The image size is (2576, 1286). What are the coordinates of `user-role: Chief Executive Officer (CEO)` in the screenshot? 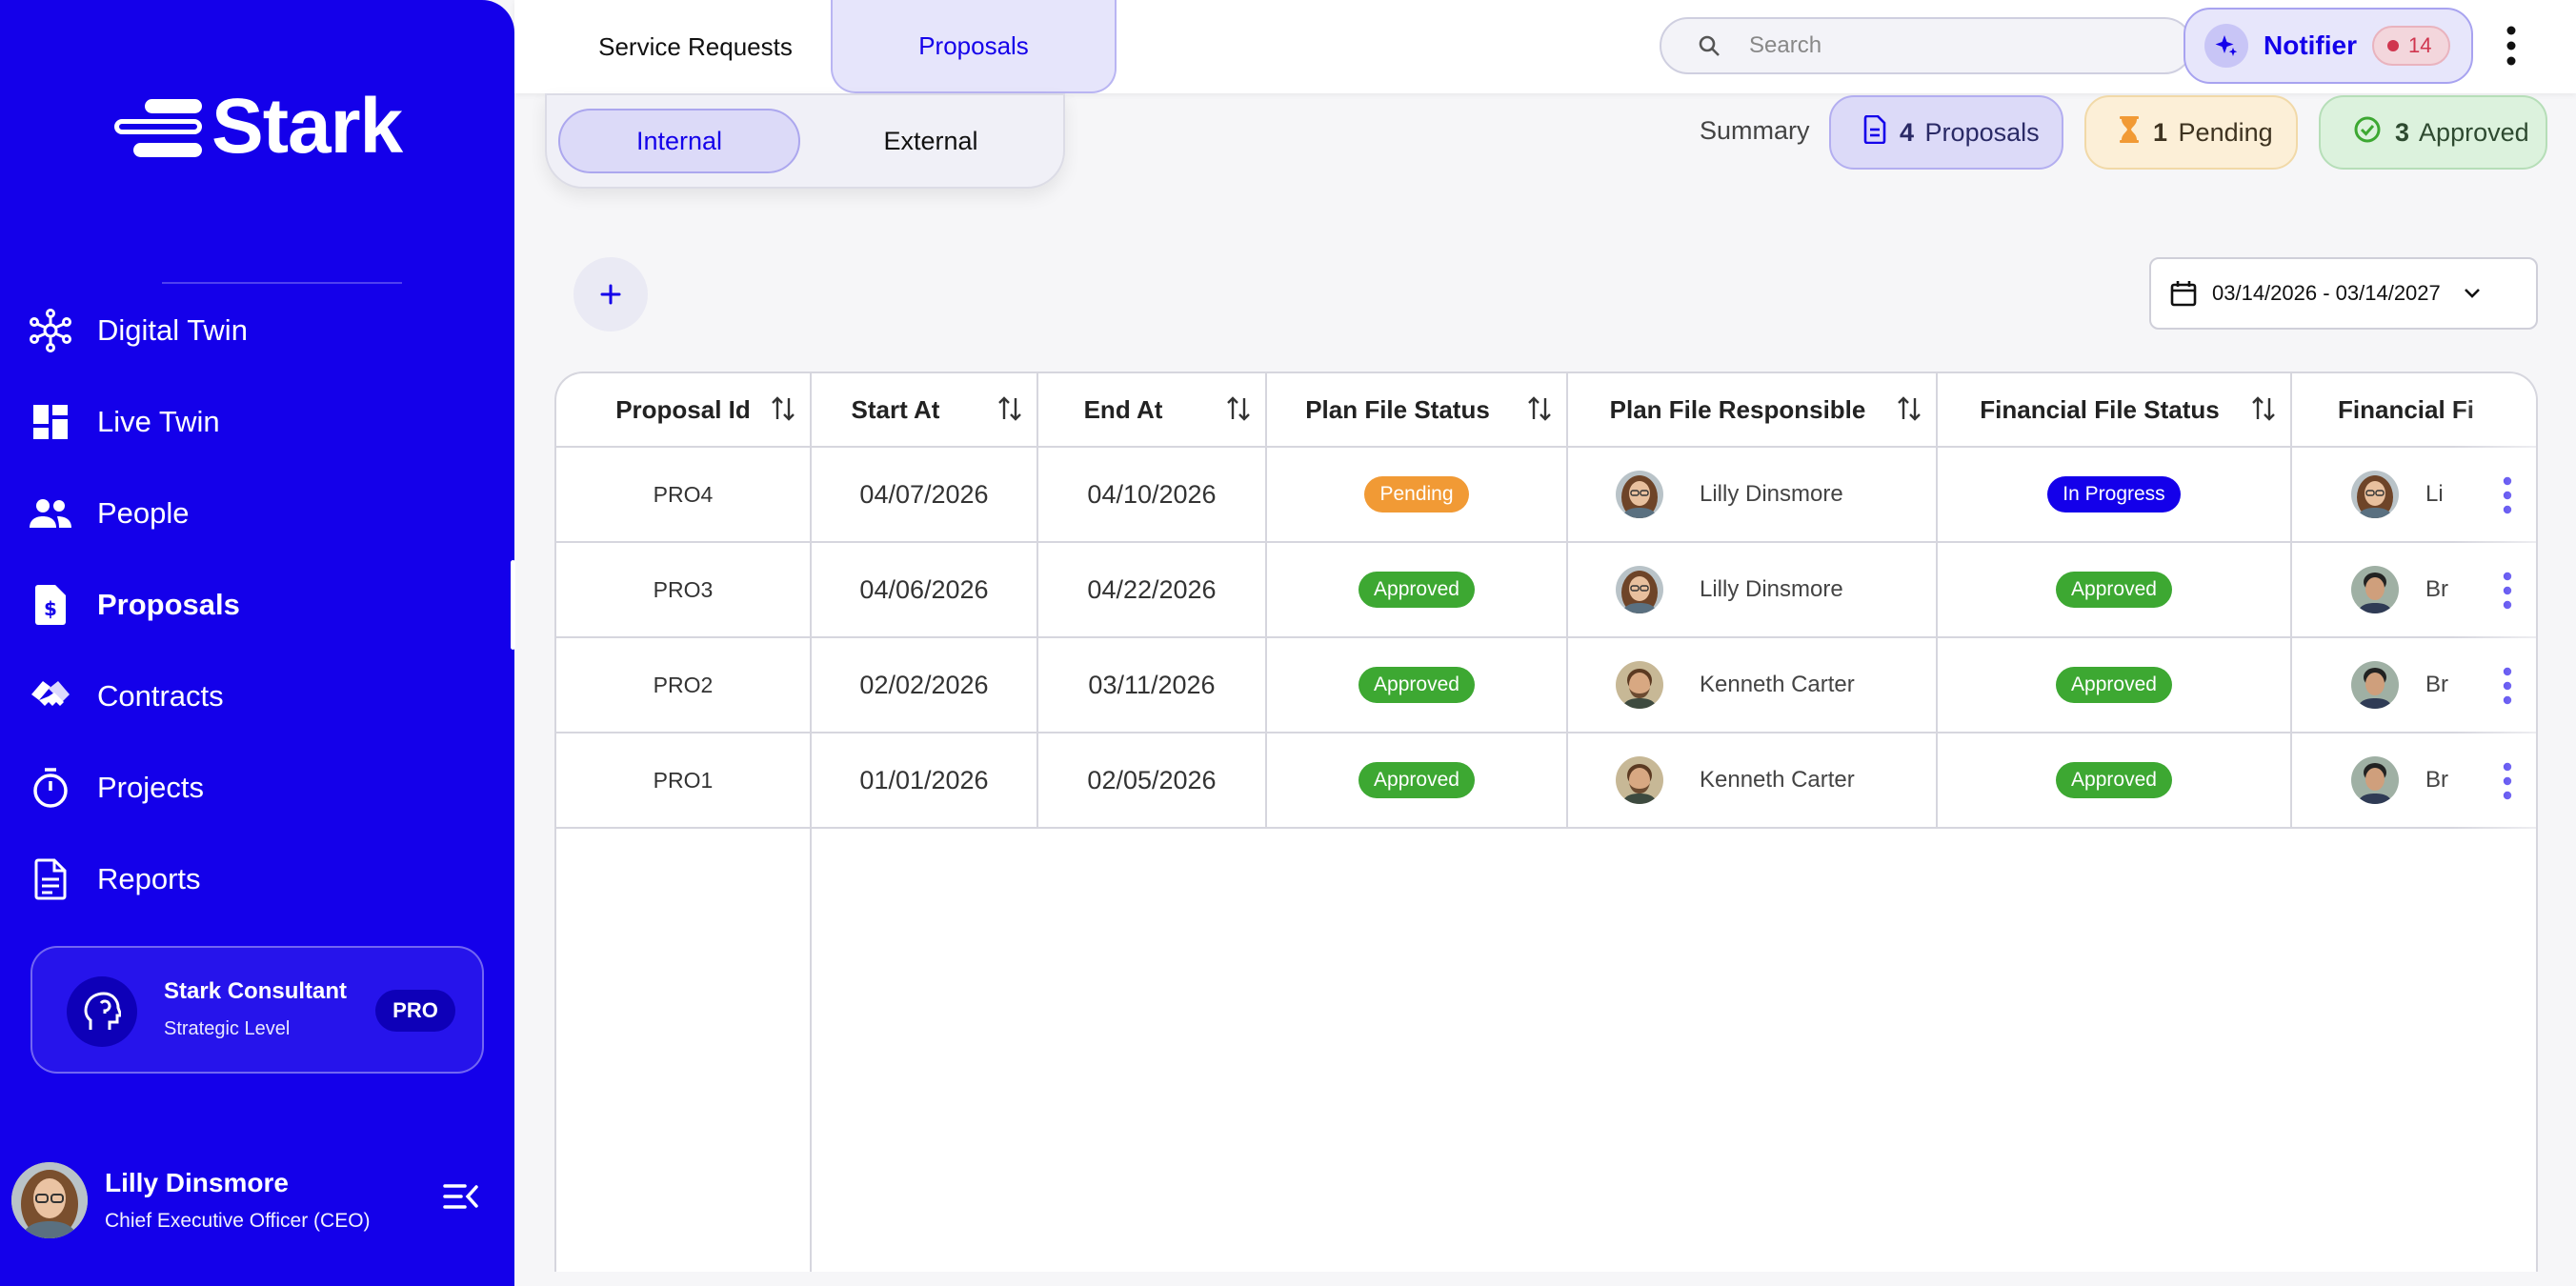 It's located at (238, 1221).